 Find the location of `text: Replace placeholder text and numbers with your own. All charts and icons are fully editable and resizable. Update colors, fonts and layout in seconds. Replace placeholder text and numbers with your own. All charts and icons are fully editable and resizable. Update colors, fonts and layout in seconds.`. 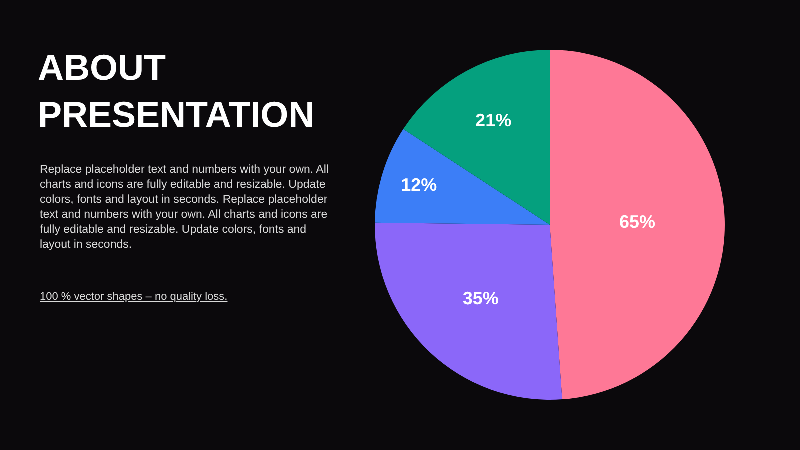

text: Replace placeholder text and numbers with your own. All charts and icons are fully editable and resizable. Update colors, fonts and layout in seconds. Replace placeholder text and numbers with your own. All charts and icons are fully editable and resizable. Update colors, fonts and layout in seconds. is located at coordinates (184, 207).